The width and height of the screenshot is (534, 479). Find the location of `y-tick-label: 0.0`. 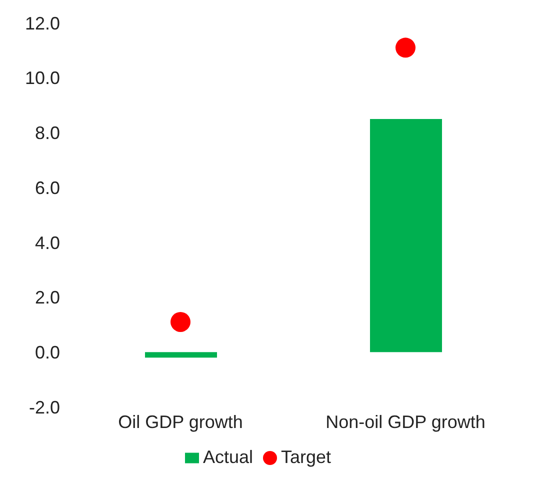

y-tick-label: 0.0 is located at coordinates (47, 352).